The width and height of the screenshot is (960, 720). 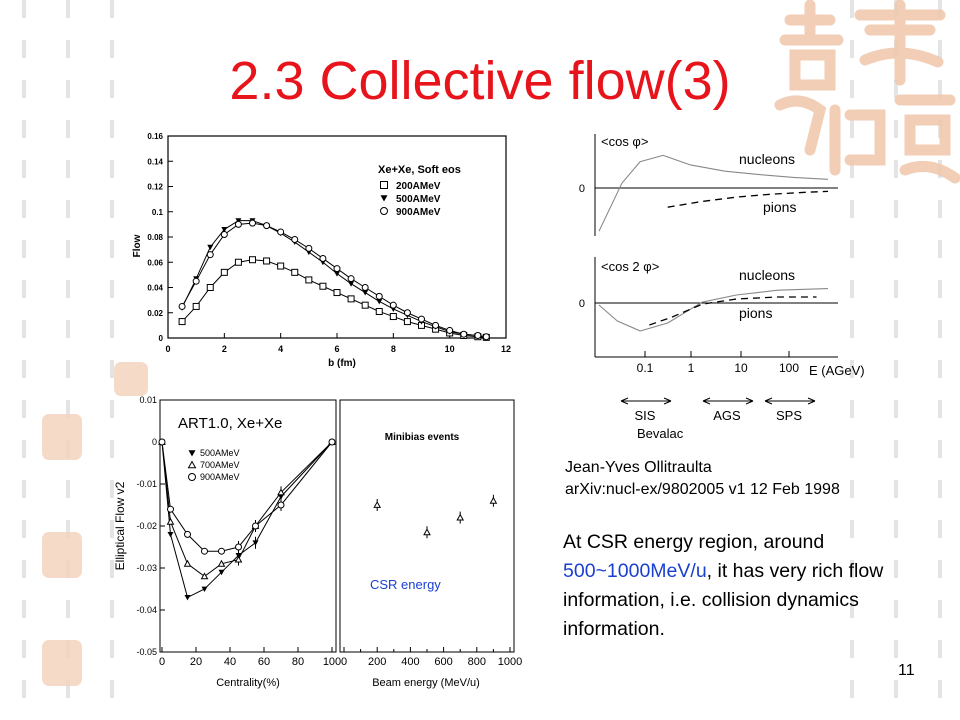 I want to click on seal-decoration, so click(x=62, y=555).